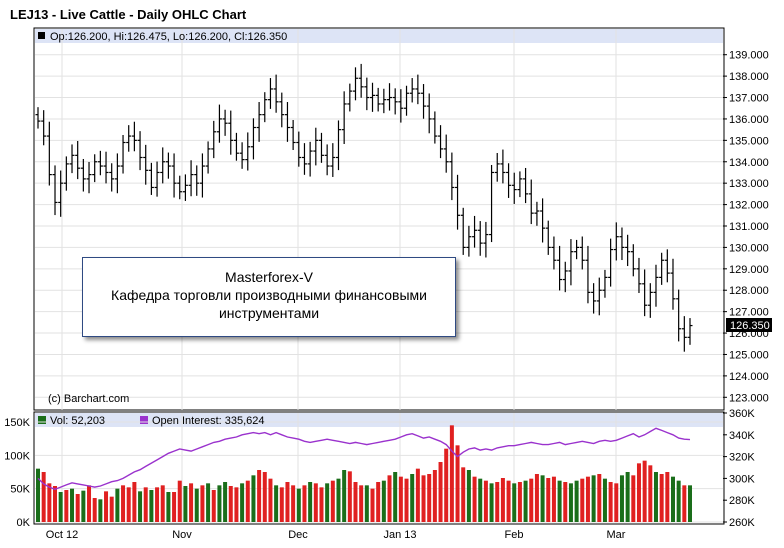 This screenshot has height=548, width=784. Describe the element at coordinates (749, 248) in the screenshot. I see `price-tick-label: 130.000` at that location.